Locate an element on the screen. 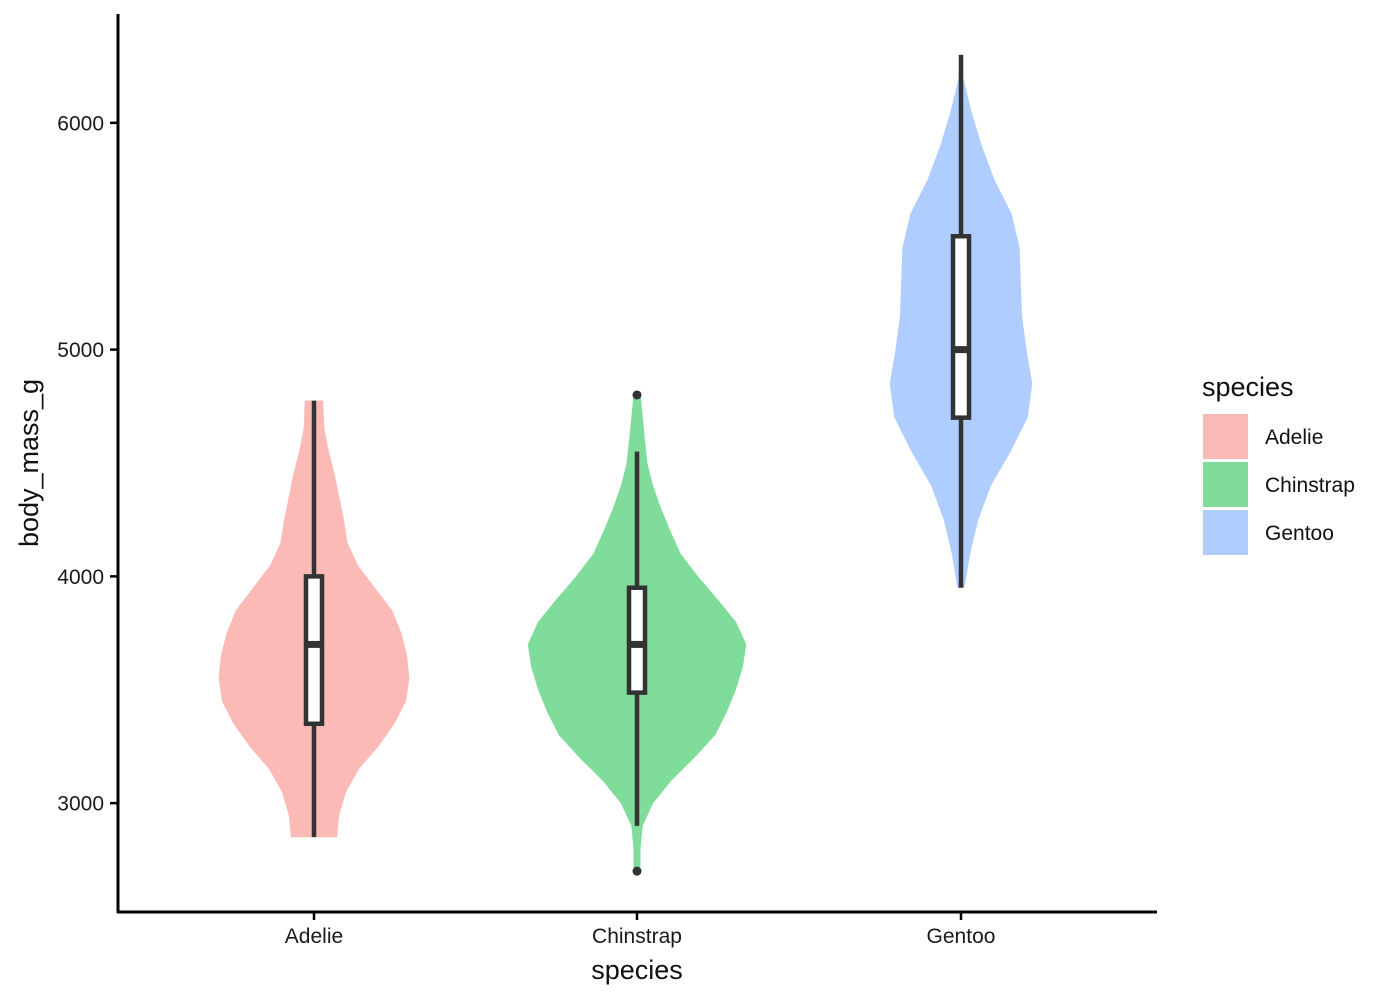 Image resolution: width=1400 pixels, height=1000 pixels. x-tick-label: Adelie is located at coordinates (314, 936).